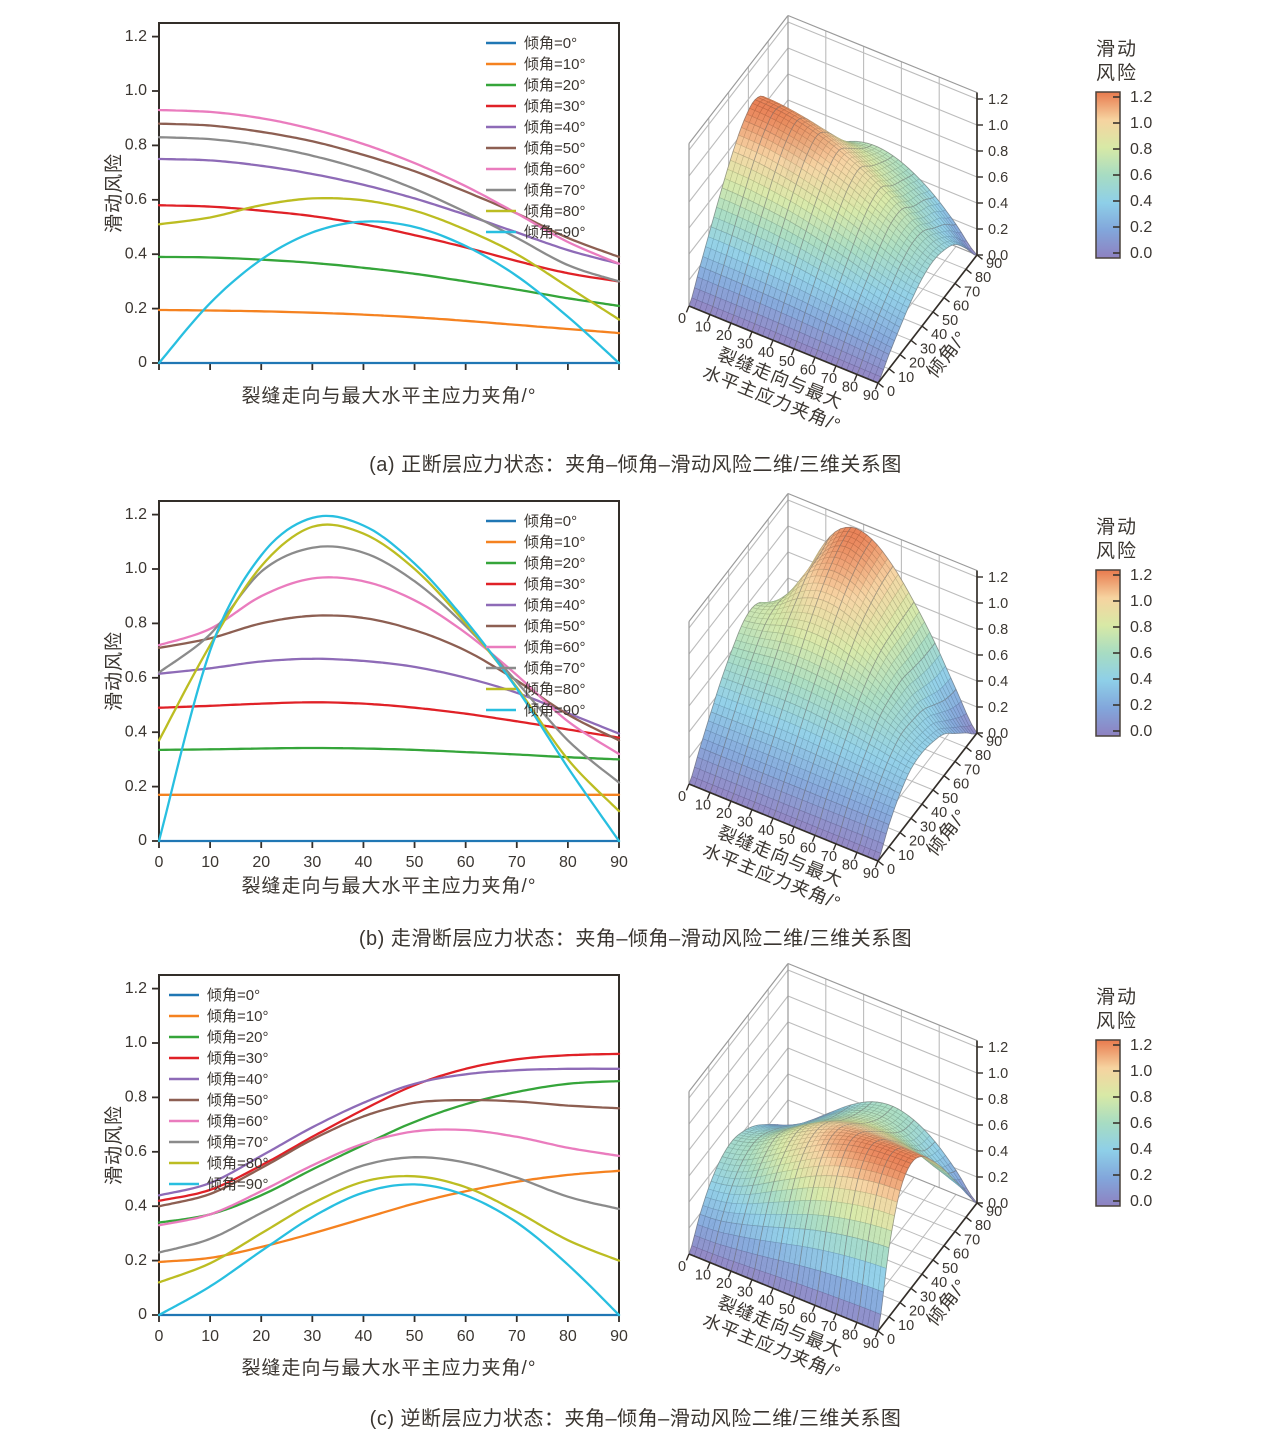 The height and width of the screenshot is (1454, 1271). I want to click on series-line-倾角=40°, so click(389, 696).